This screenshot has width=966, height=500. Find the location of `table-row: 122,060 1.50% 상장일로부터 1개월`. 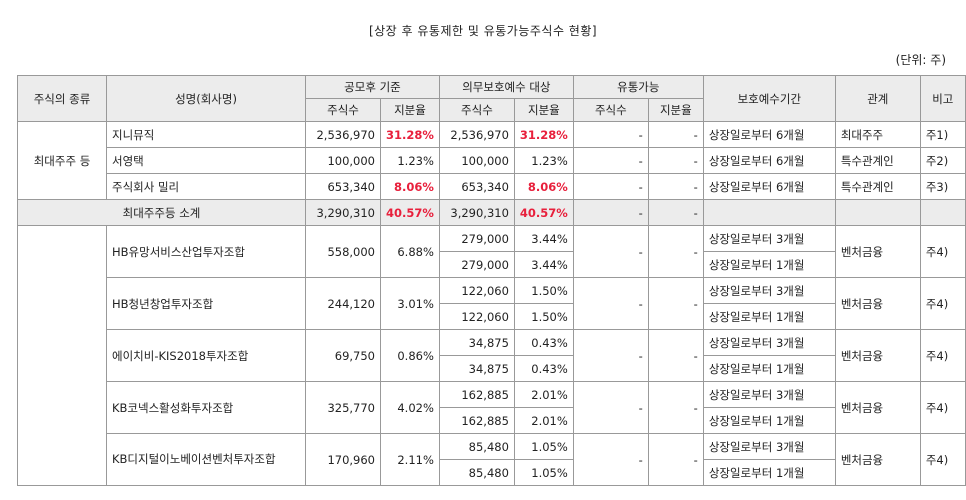

table-row: 122,060 1.50% 상장일로부터 1개월 is located at coordinates (492, 316).